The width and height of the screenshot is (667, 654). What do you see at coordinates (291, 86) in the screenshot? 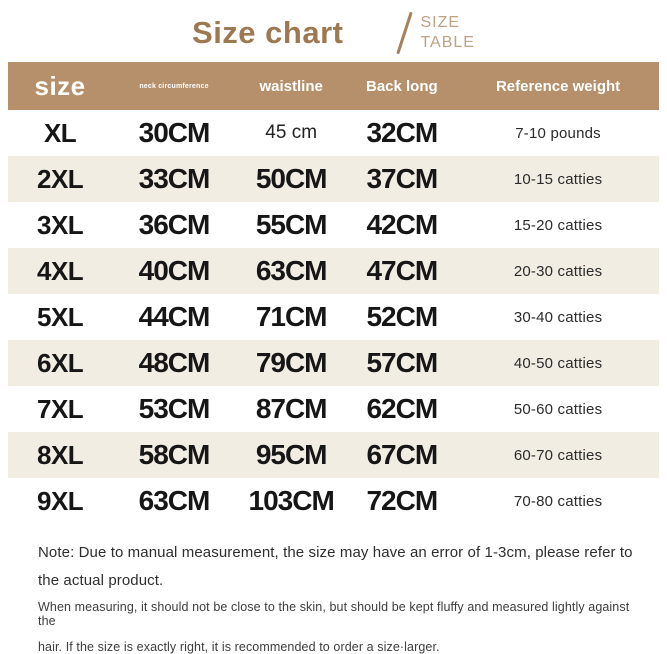
I see `column-header-waistline: waistline` at bounding box center [291, 86].